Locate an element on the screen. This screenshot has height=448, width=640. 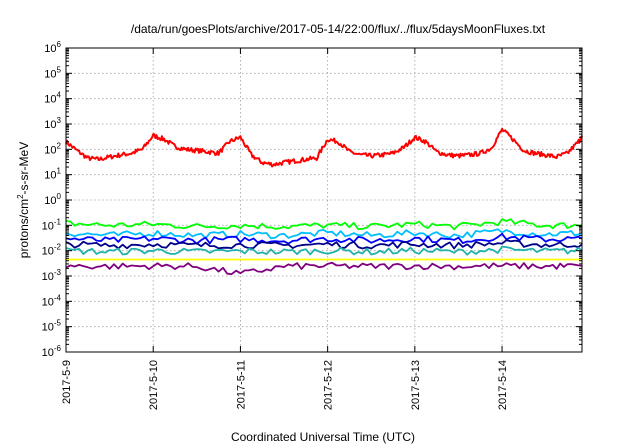
y-tick-label-exponent: 4 is located at coordinates (59, 95).